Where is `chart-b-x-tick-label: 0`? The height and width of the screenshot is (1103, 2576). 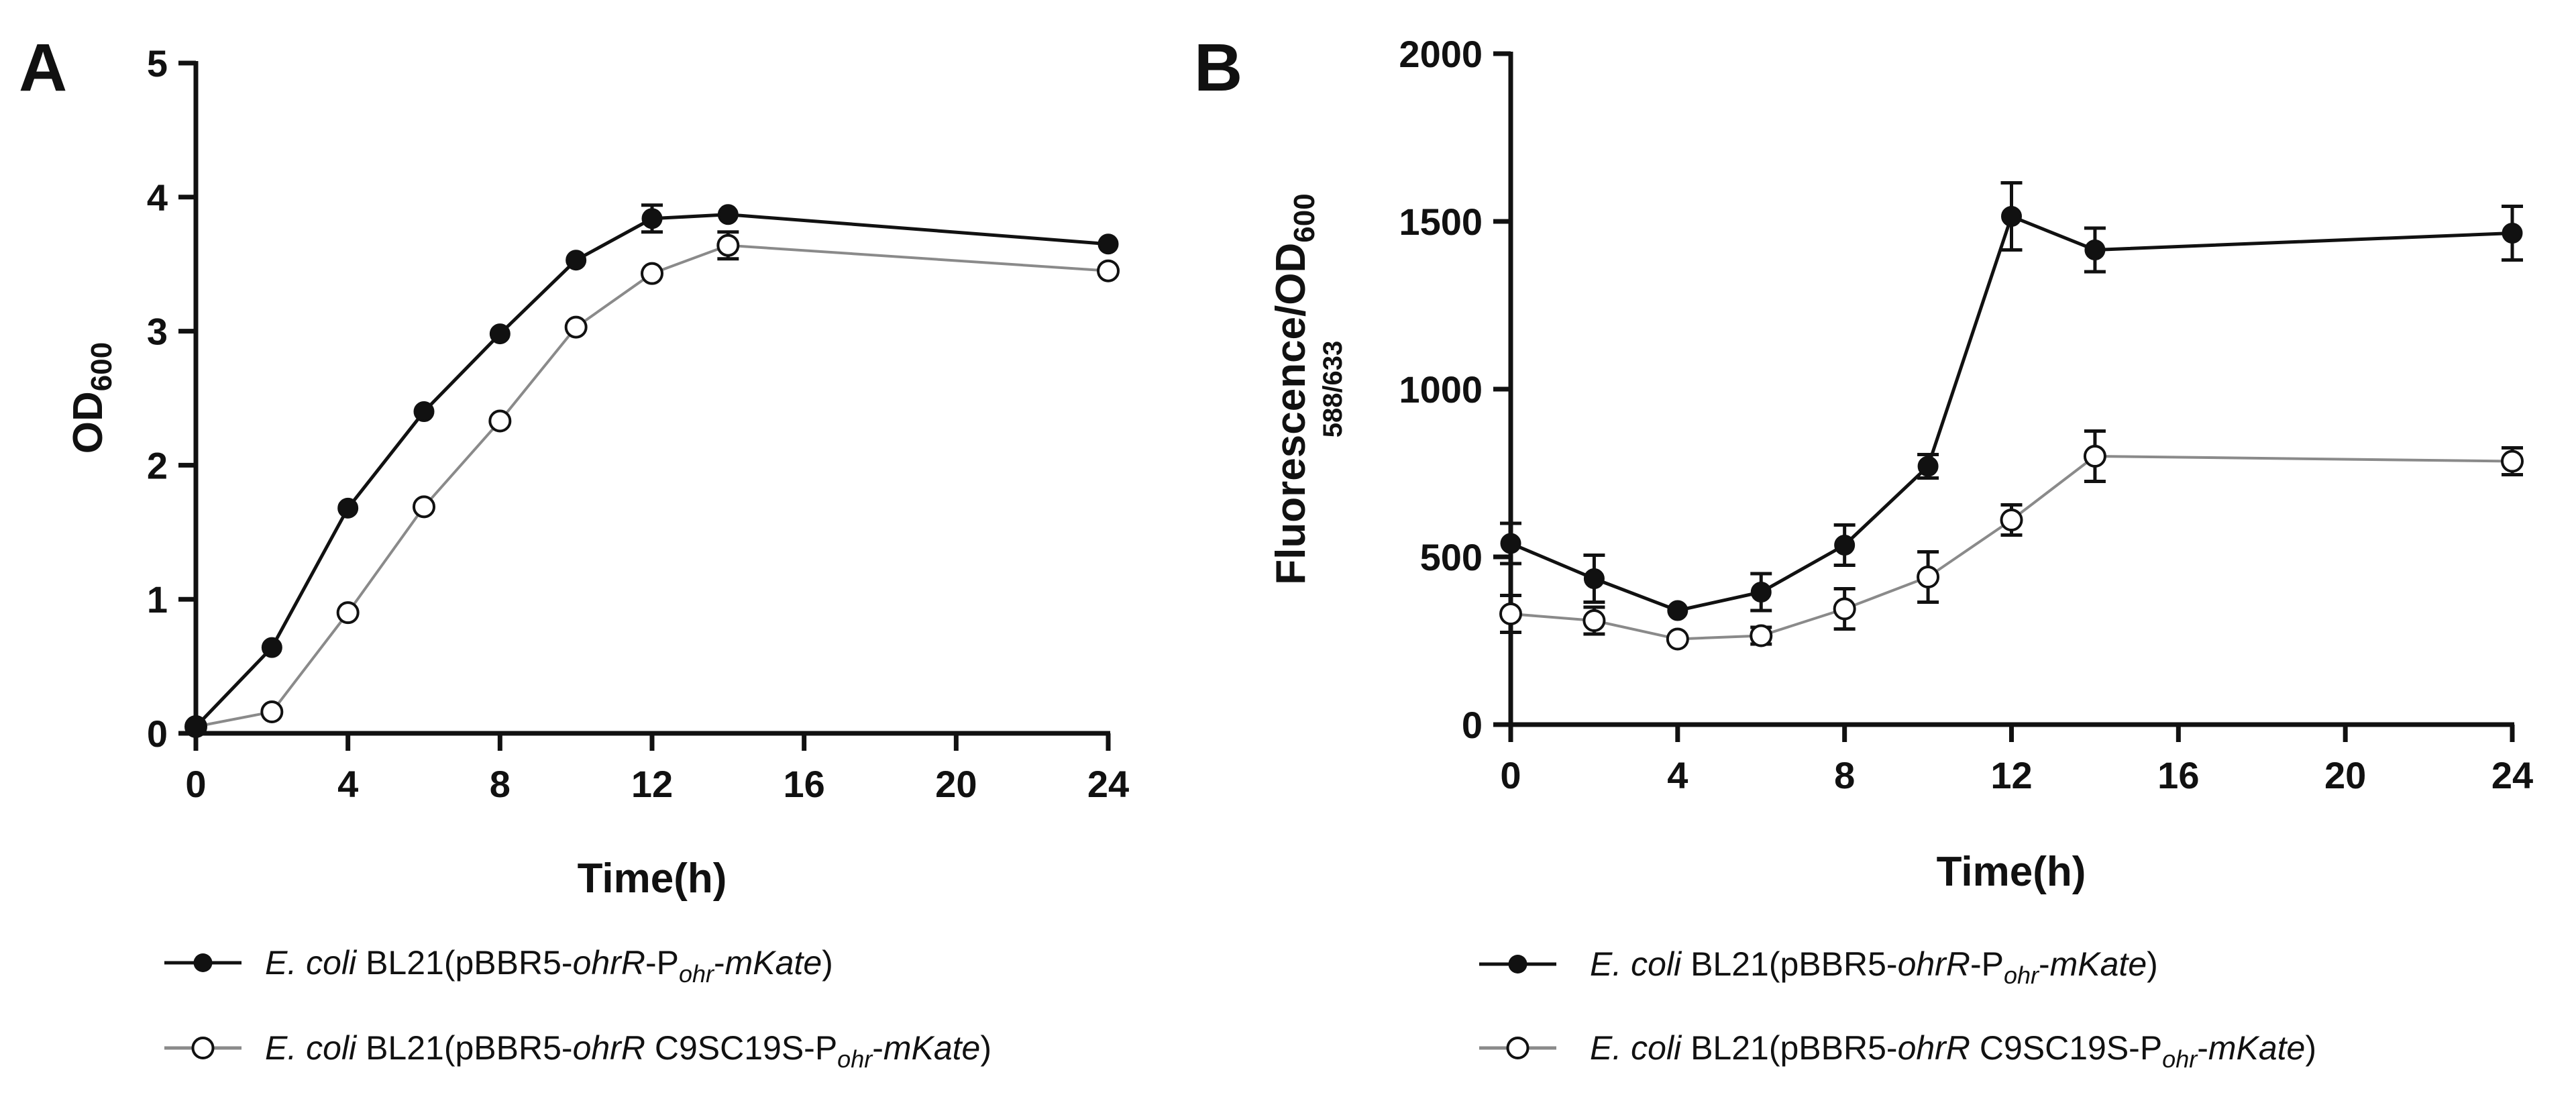
chart-b-x-tick-label: 0 is located at coordinates (1510, 775).